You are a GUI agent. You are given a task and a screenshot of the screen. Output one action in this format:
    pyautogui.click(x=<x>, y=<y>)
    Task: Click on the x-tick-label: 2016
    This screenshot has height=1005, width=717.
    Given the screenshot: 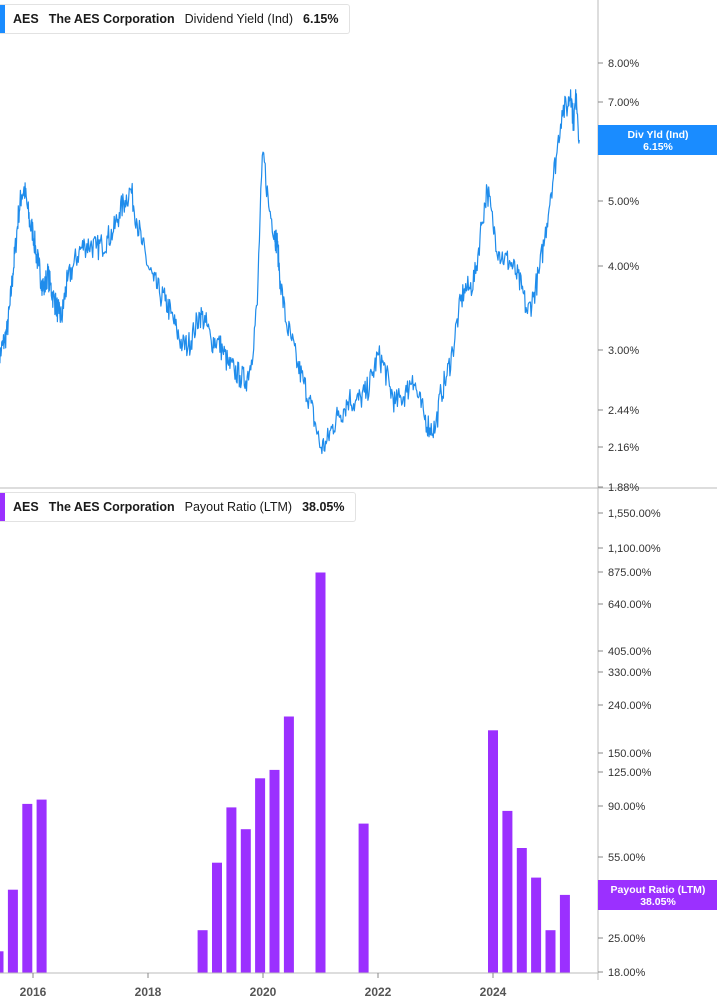 What is the action you would take?
    pyautogui.click(x=33, y=992)
    